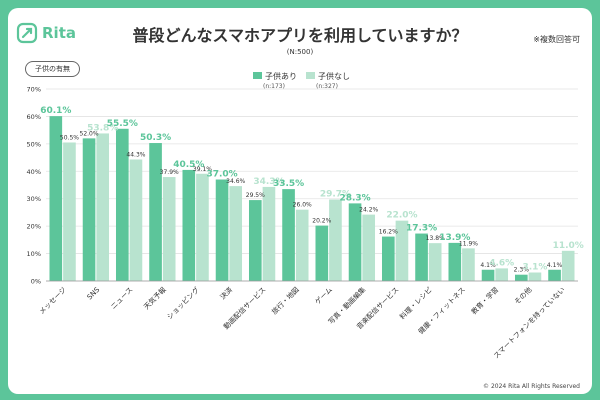 The height and width of the screenshot is (400, 600). What do you see at coordinates (226, 293) in the screenshot?
I see `x-tick-label: 決済` at bounding box center [226, 293].